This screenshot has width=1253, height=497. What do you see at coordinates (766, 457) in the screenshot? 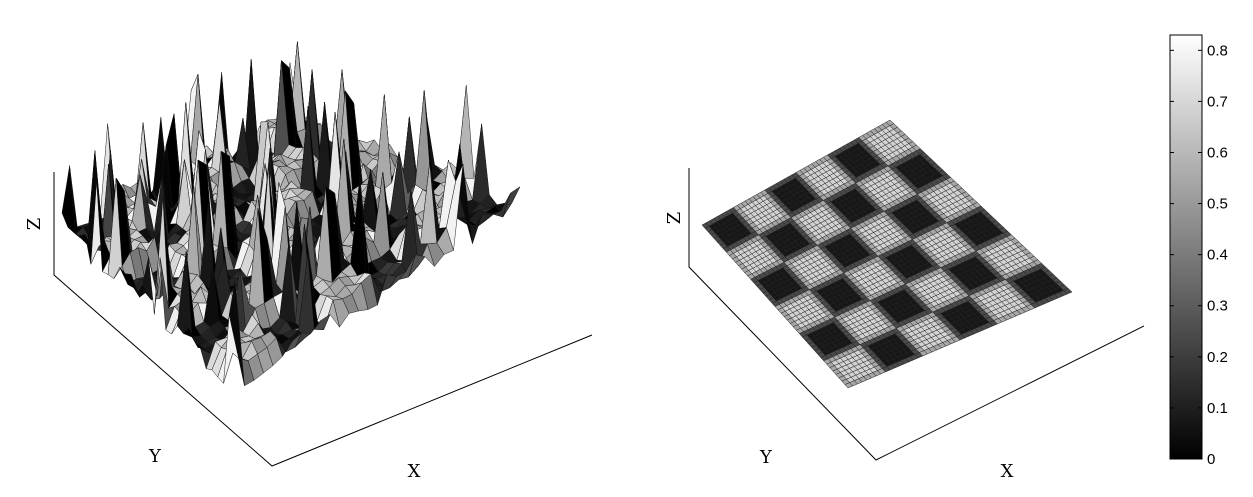
I see `right-y-axis-label: Y` at bounding box center [766, 457].